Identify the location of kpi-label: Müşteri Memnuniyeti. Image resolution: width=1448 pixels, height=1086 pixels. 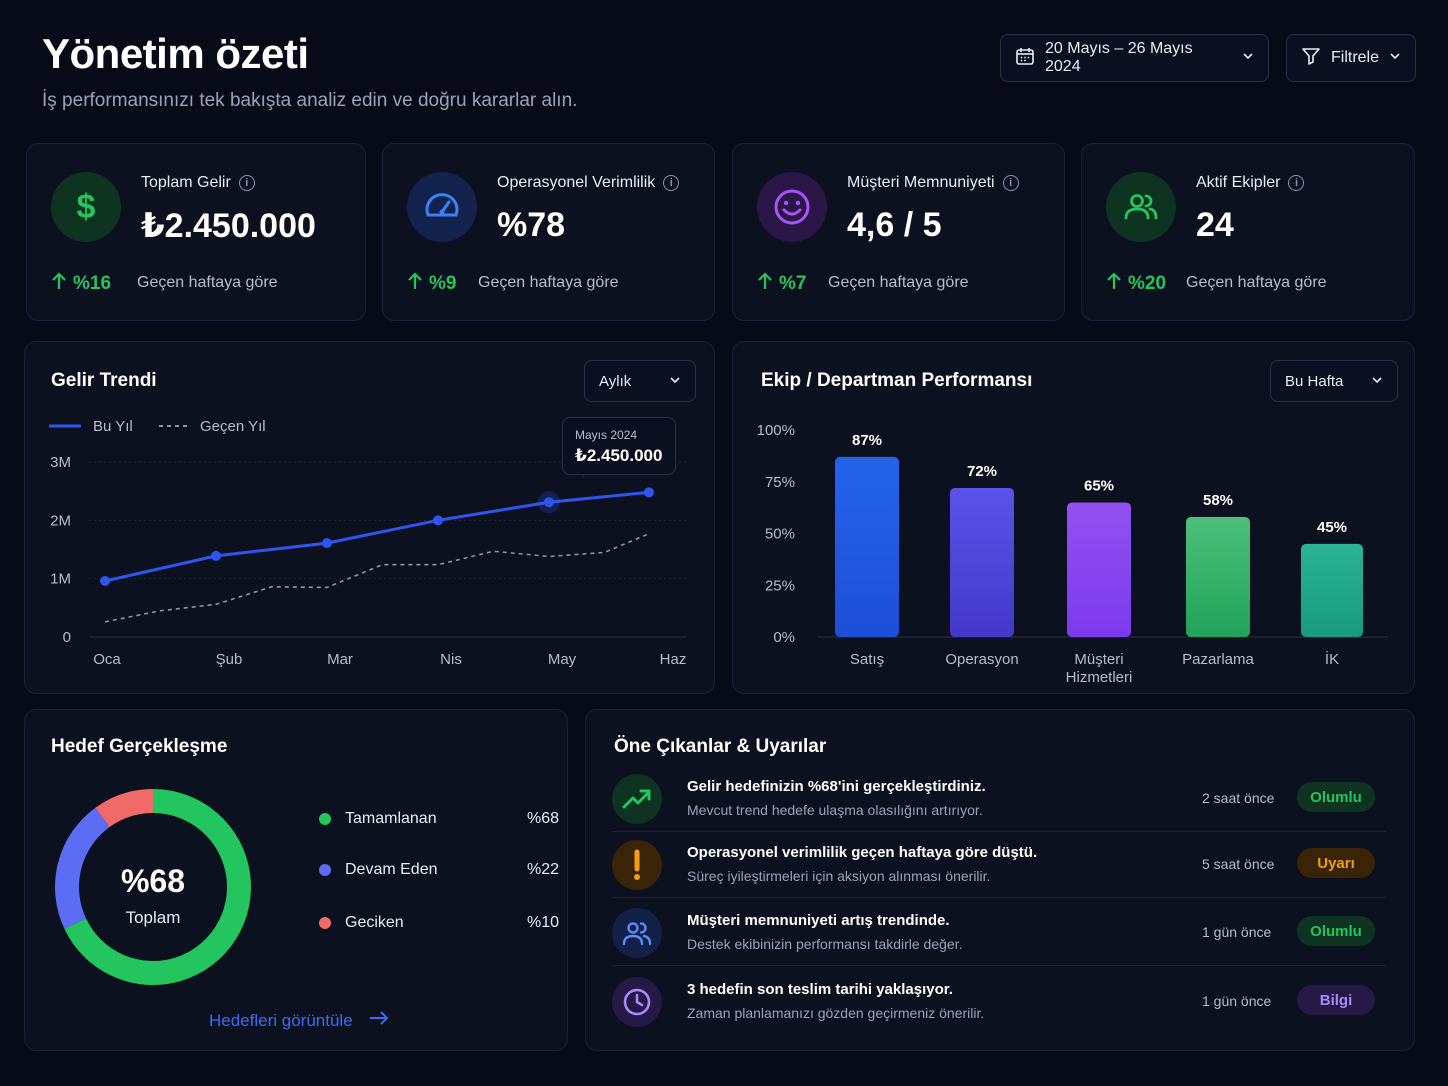
(921, 182).